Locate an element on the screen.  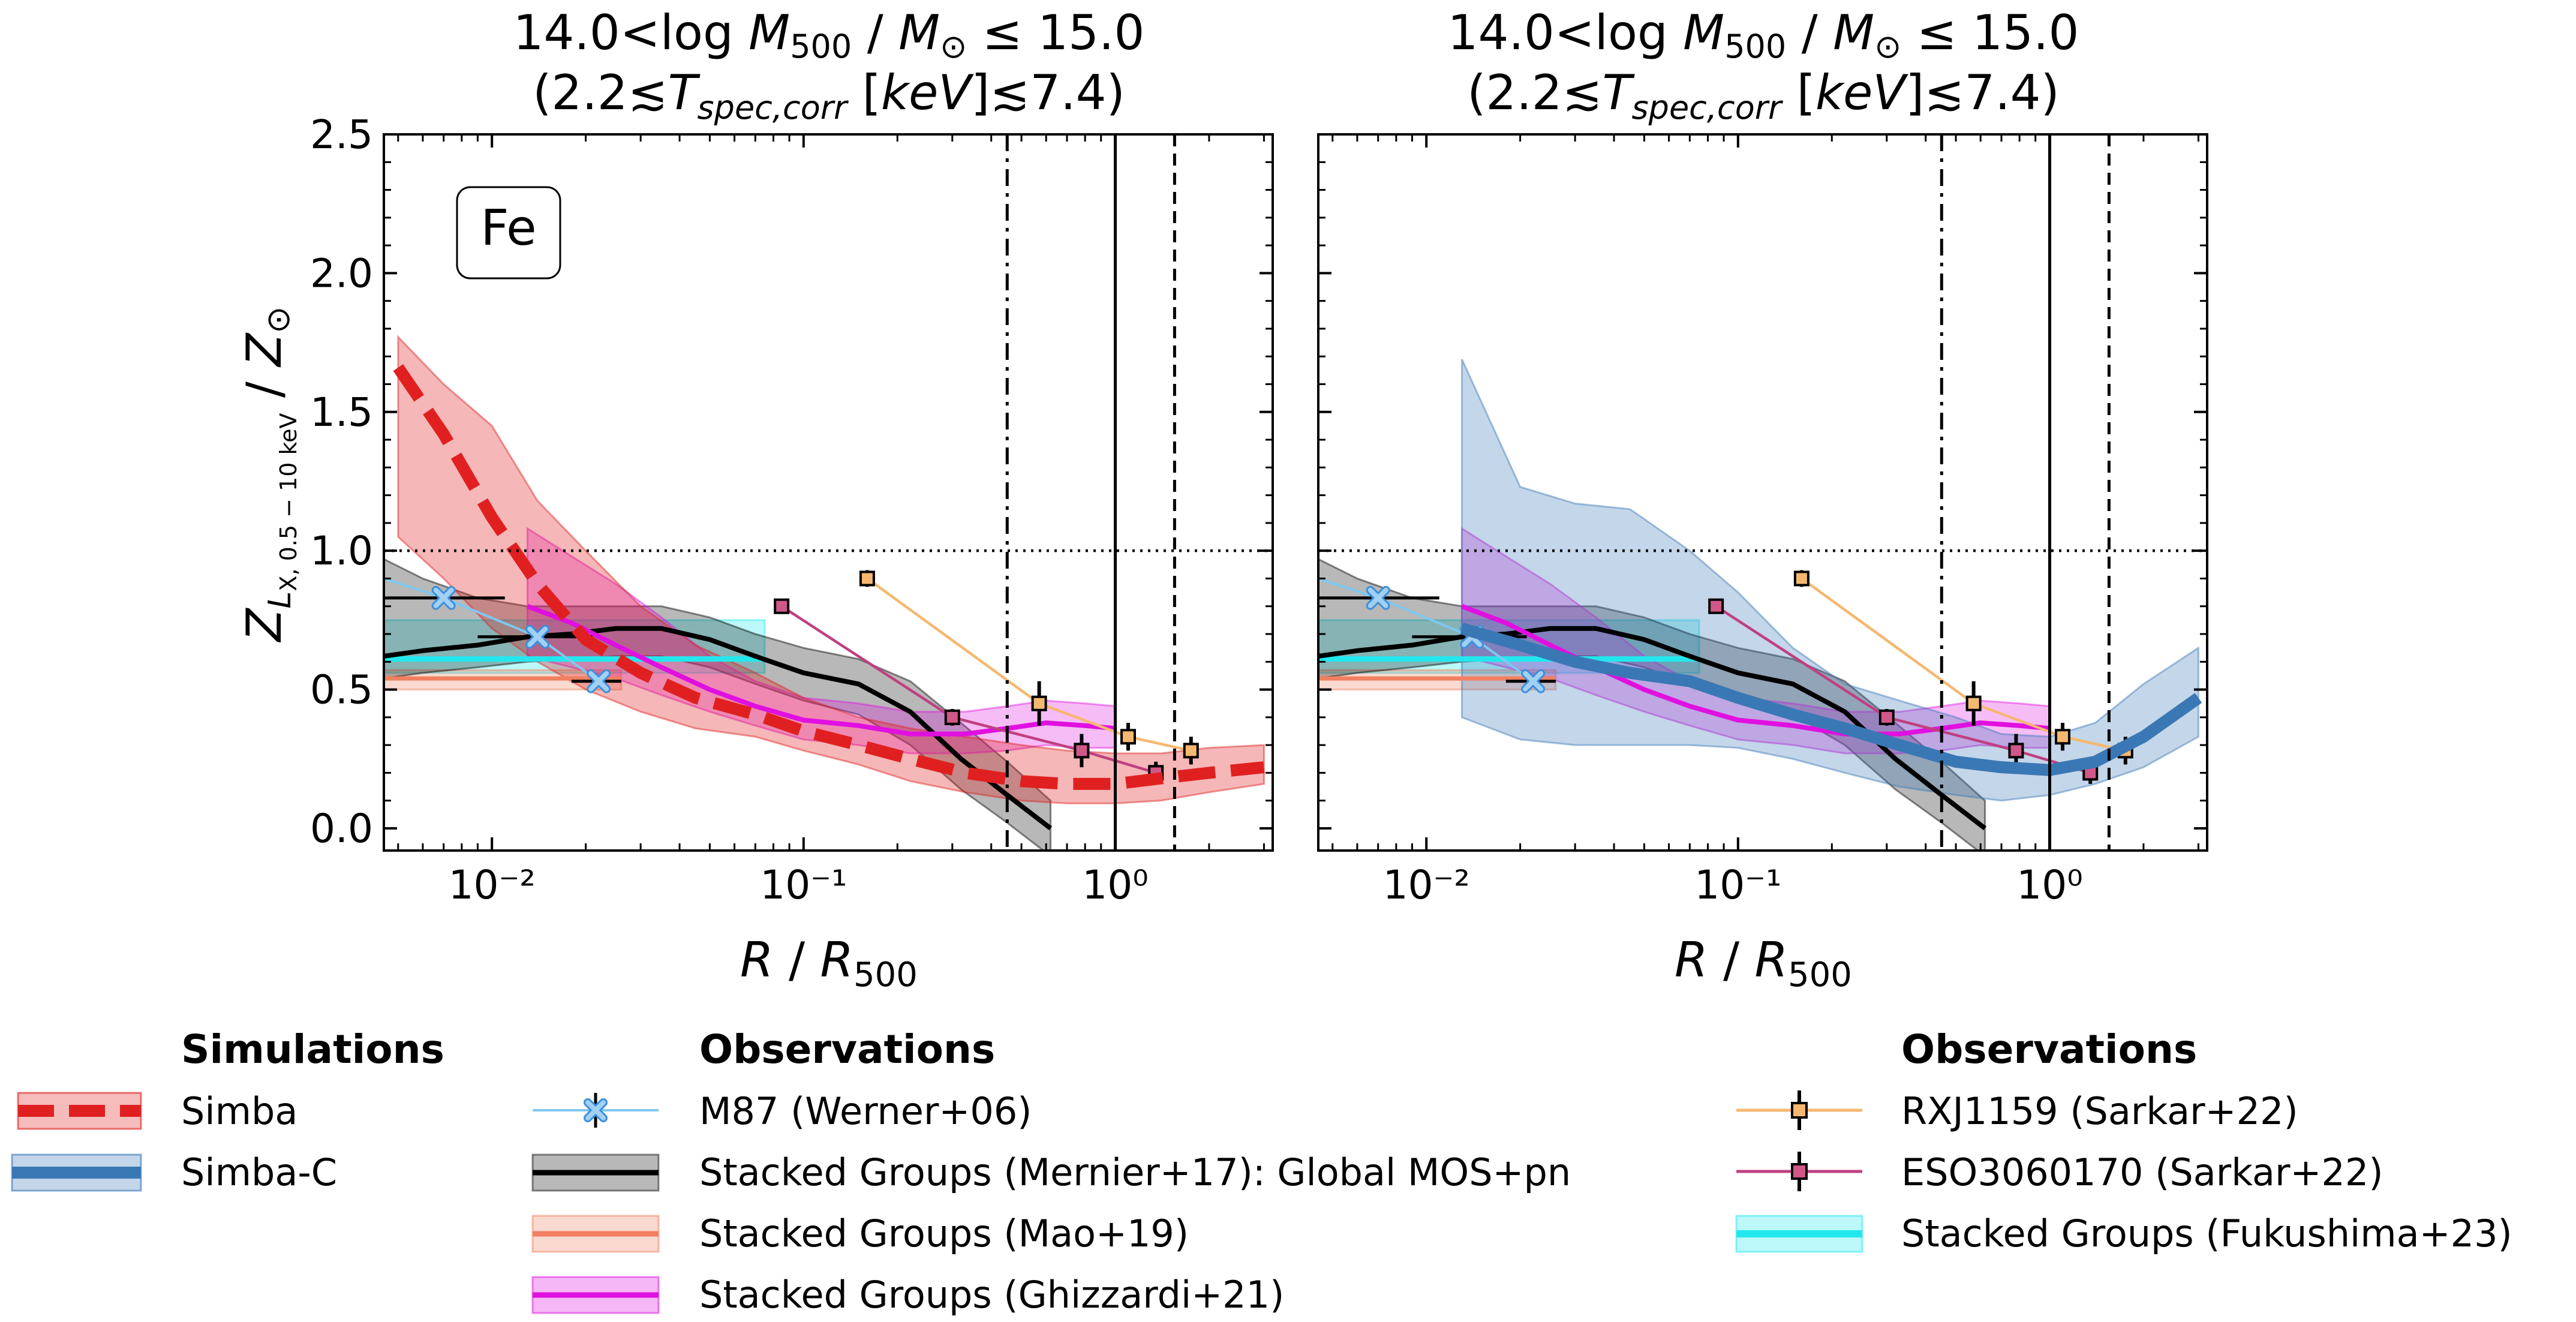
right-line-eso is located at coordinates (1903, 689).